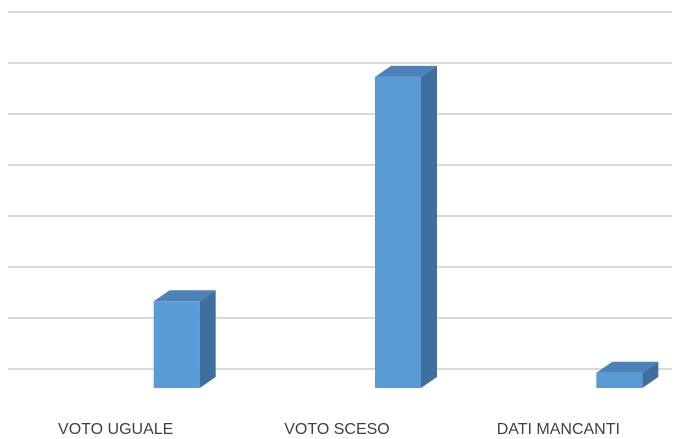  I want to click on x-tick-label: VOTO UGUALE, so click(115, 429).